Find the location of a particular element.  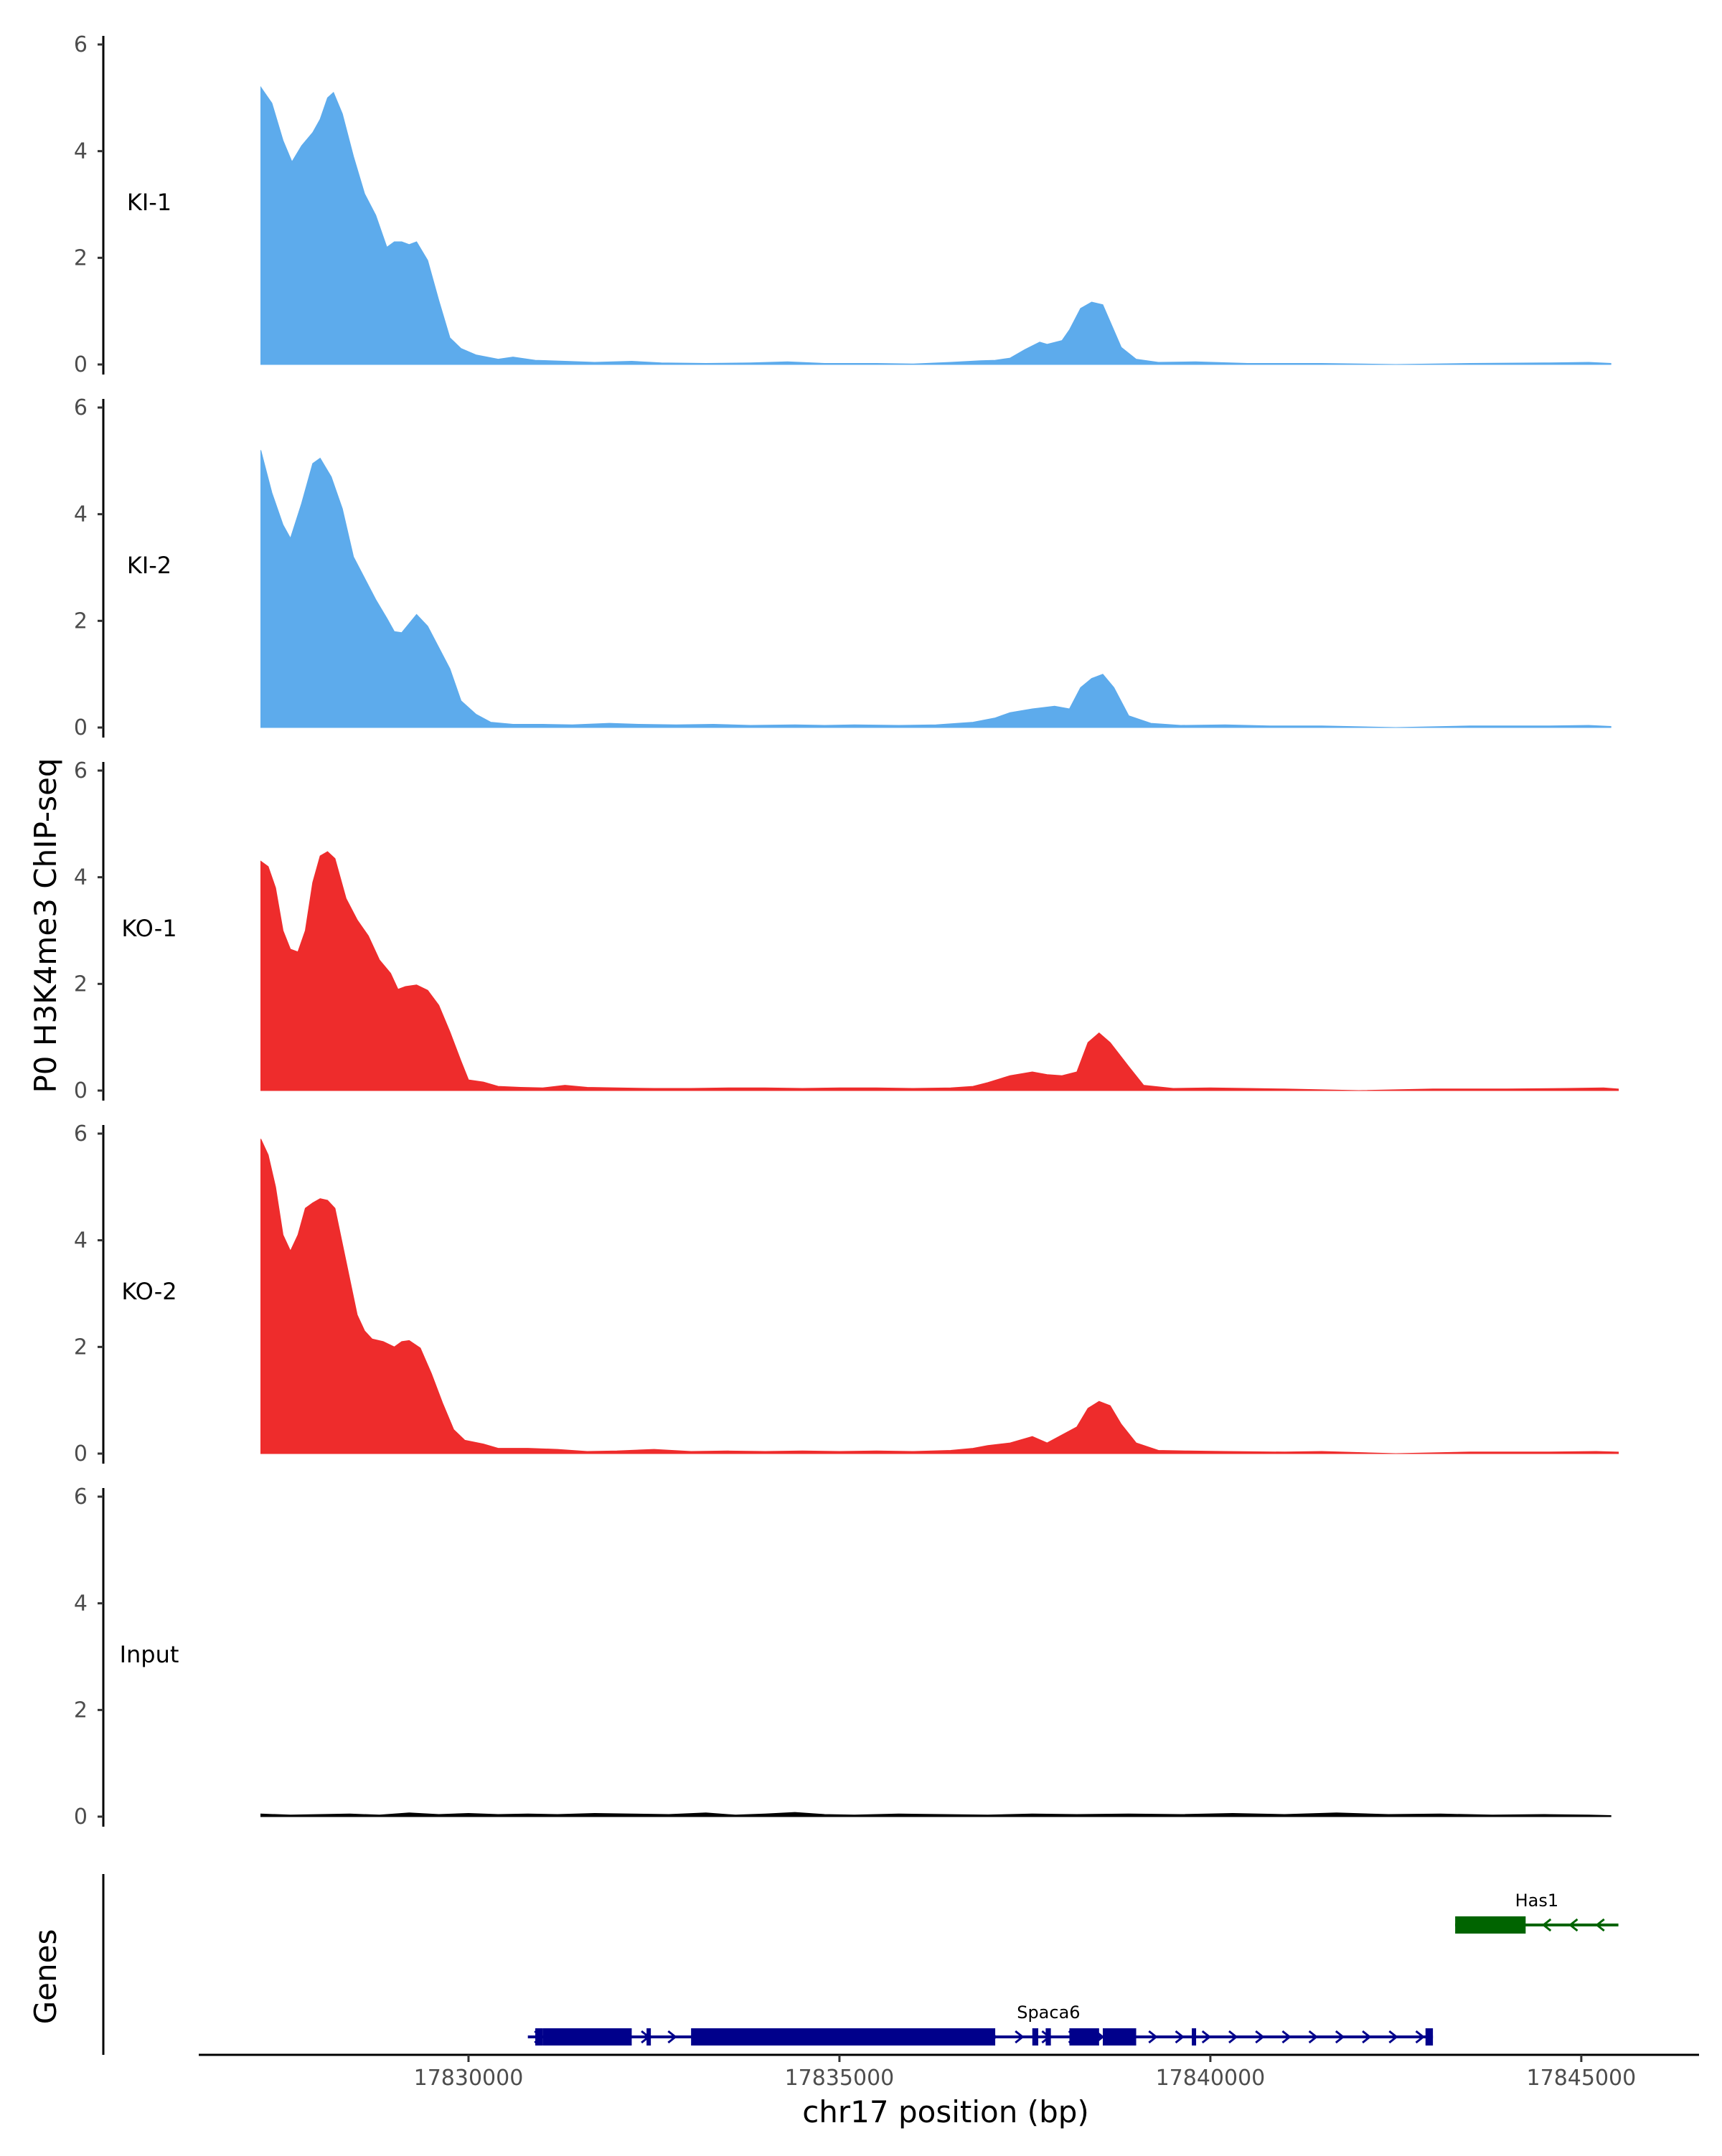

track-input: 0 2 4 6 Input is located at coordinates (843, 1657).